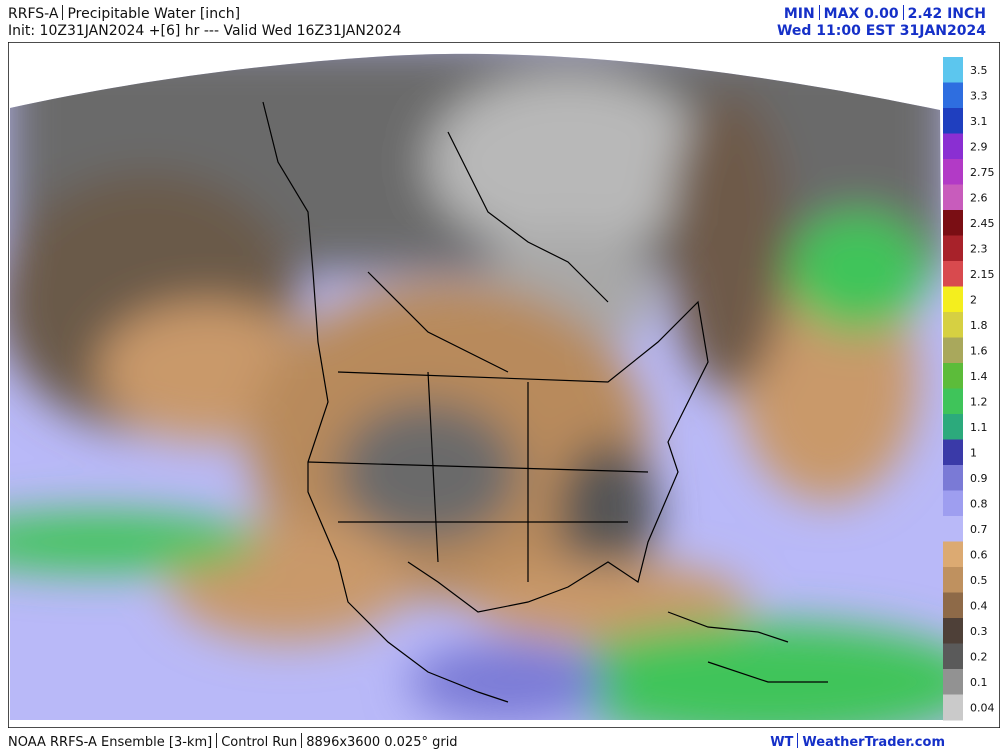  I want to click on colorbar-label: 0.8, so click(979, 503).